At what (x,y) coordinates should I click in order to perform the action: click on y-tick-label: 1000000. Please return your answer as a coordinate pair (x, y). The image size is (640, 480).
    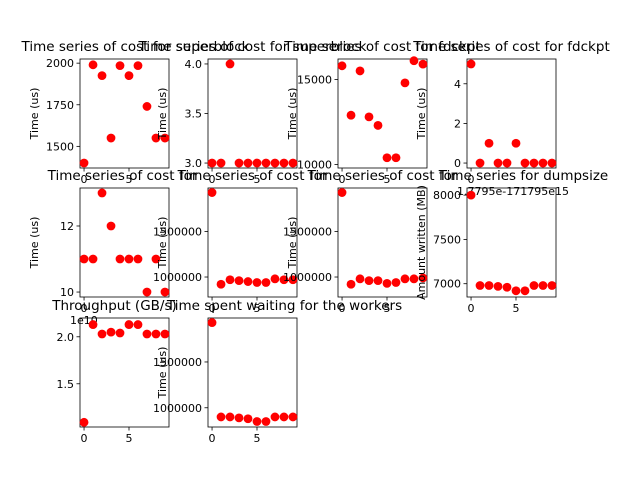
    Looking at the image, I should click on (177, 277).